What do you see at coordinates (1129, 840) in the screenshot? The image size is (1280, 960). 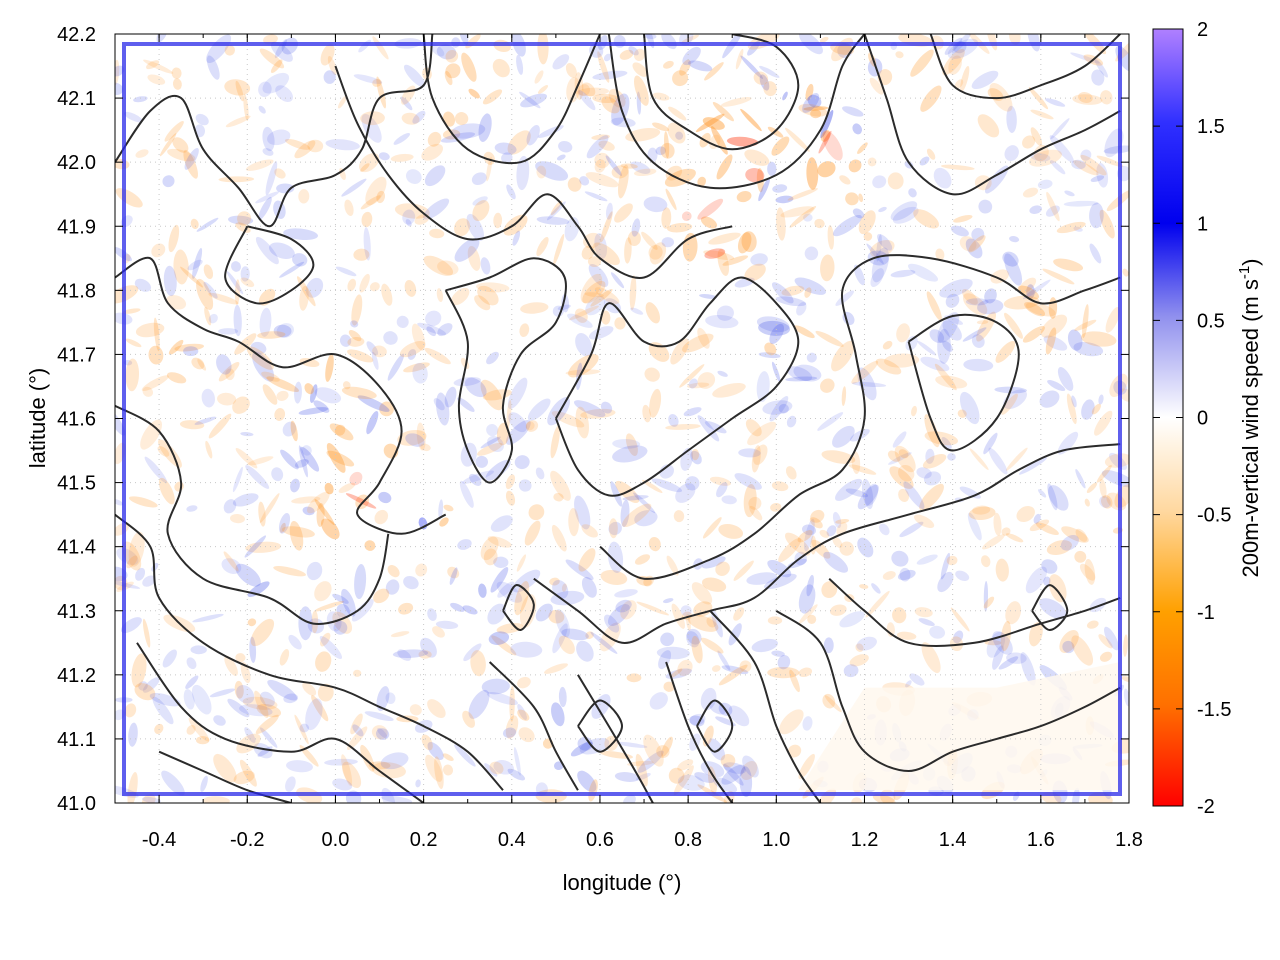 I see `x-tick-label: 1.8` at bounding box center [1129, 840].